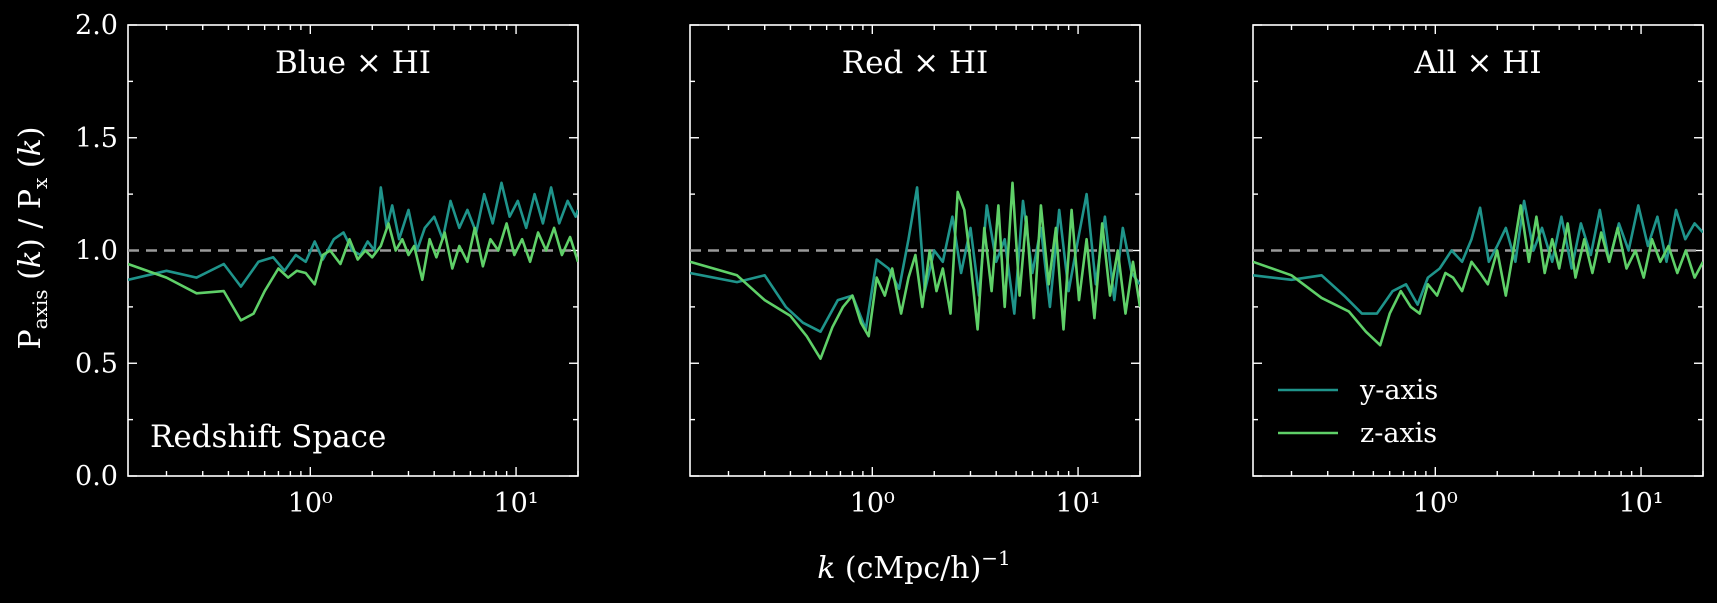 The width and height of the screenshot is (1717, 603). Describe the element at coordinates (1398, 390) in the screenshot. I see `legend-label-y-axis: y-axis` at that location.